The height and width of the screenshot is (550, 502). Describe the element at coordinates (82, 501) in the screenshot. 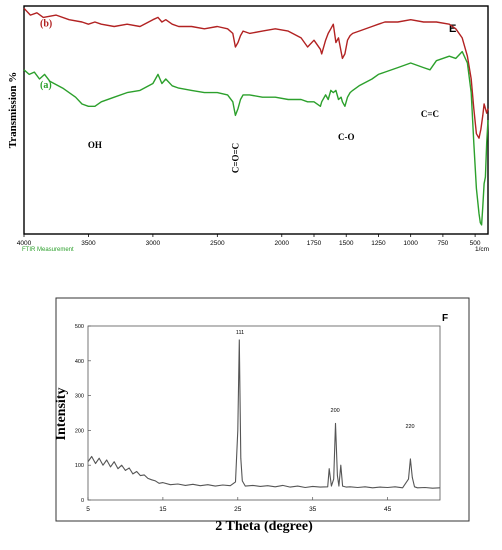

I see `xrd-y-tick-label: 0` at that location.